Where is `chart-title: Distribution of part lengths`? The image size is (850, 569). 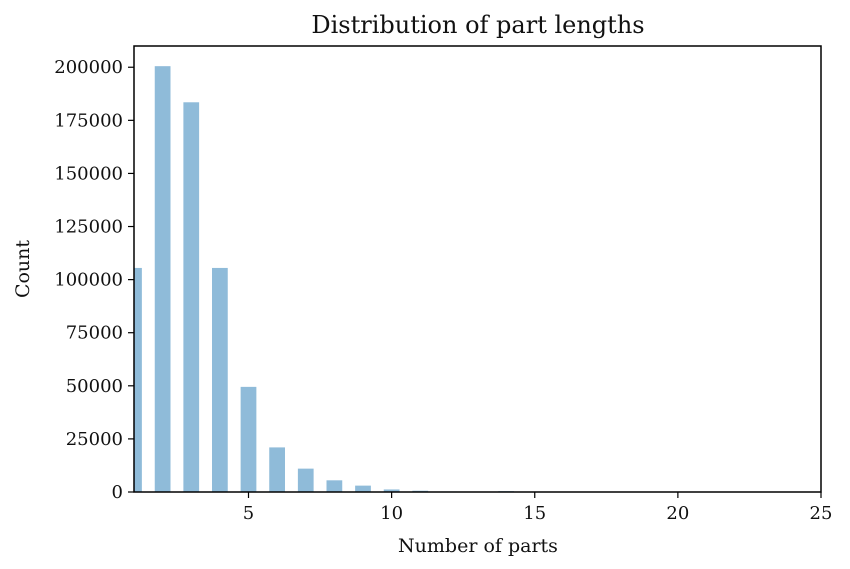 chart-title: Distribution of part lengths is located at coordinates (477, 25).